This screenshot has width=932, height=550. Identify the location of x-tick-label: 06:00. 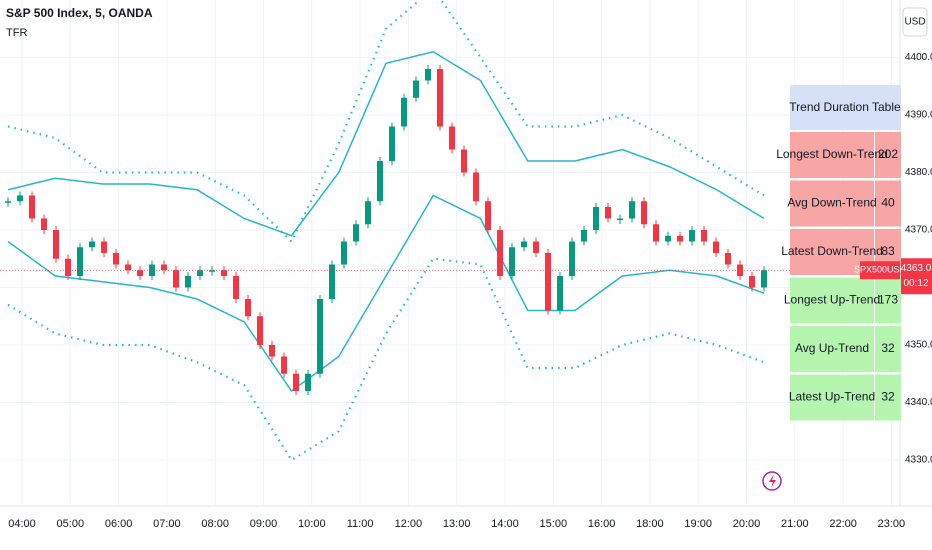
(119, 524).